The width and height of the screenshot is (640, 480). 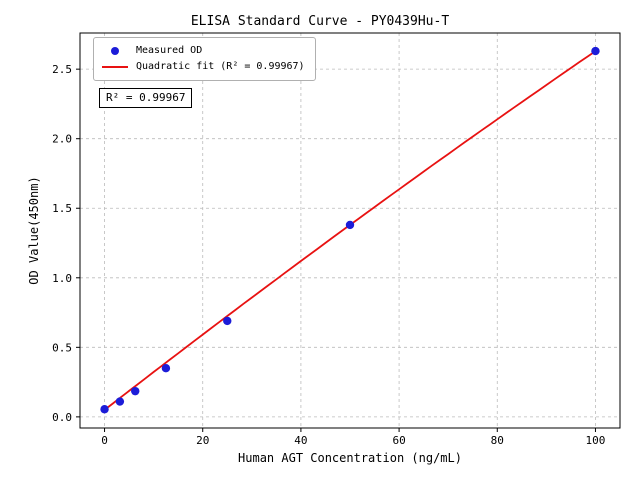 I want to click on y-tick-label: 0.0, so click(x=62, y=417).